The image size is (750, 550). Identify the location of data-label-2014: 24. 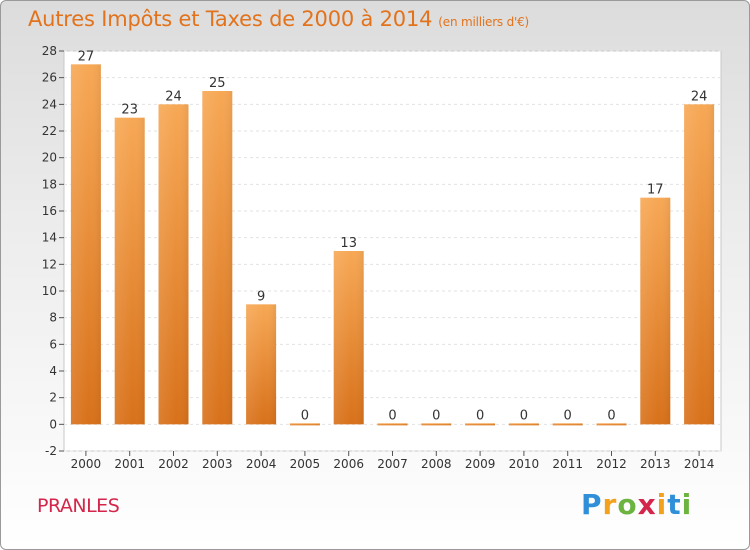
(699, 96).